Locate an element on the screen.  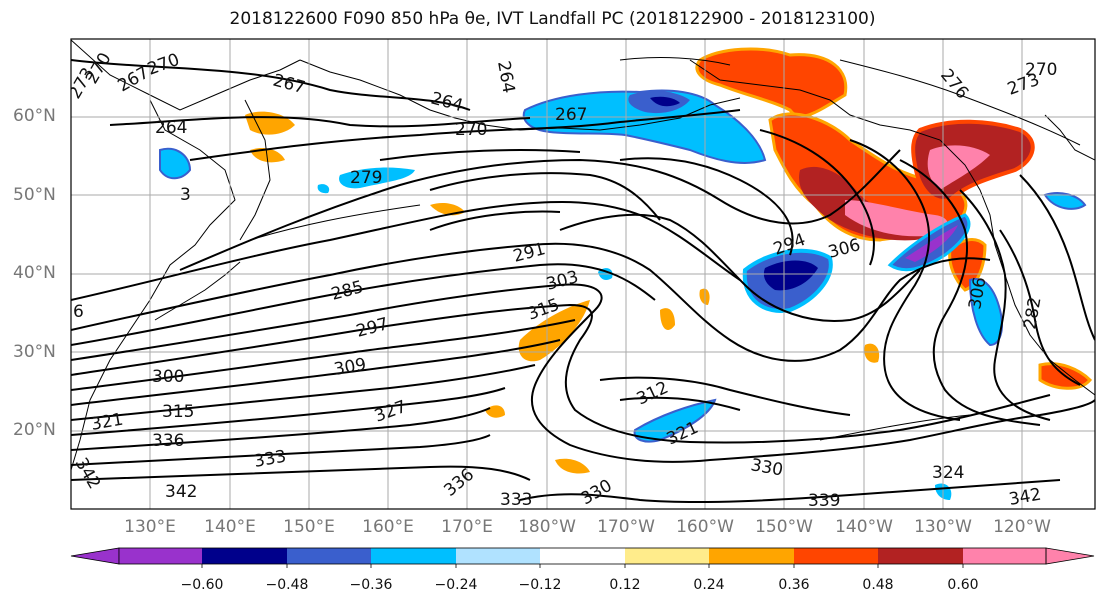
lon-label: 180°W is located at coordinates (547, 527).